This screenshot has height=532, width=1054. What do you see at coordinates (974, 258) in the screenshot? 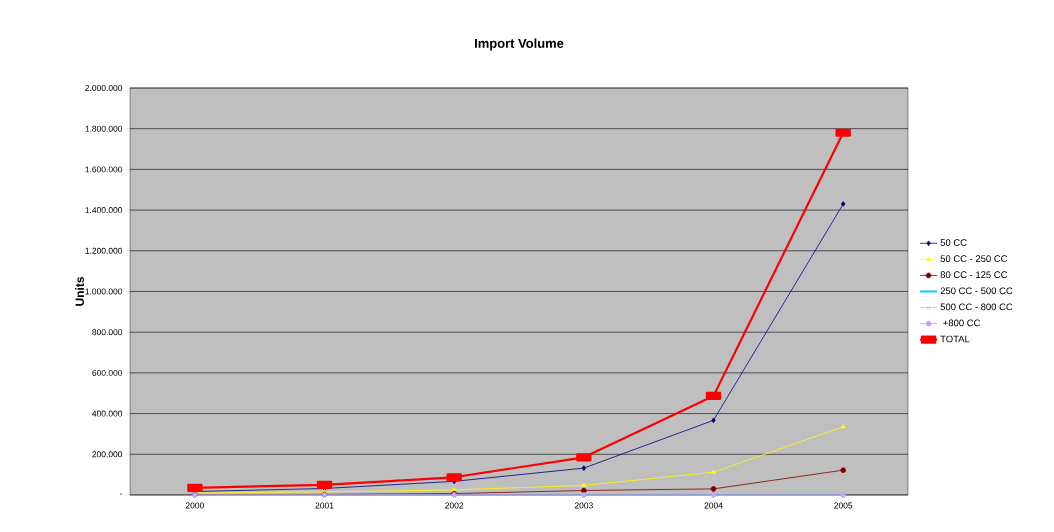
I see `legend-label: 50 CC - 250 CC` at bounding box center [974, 258].